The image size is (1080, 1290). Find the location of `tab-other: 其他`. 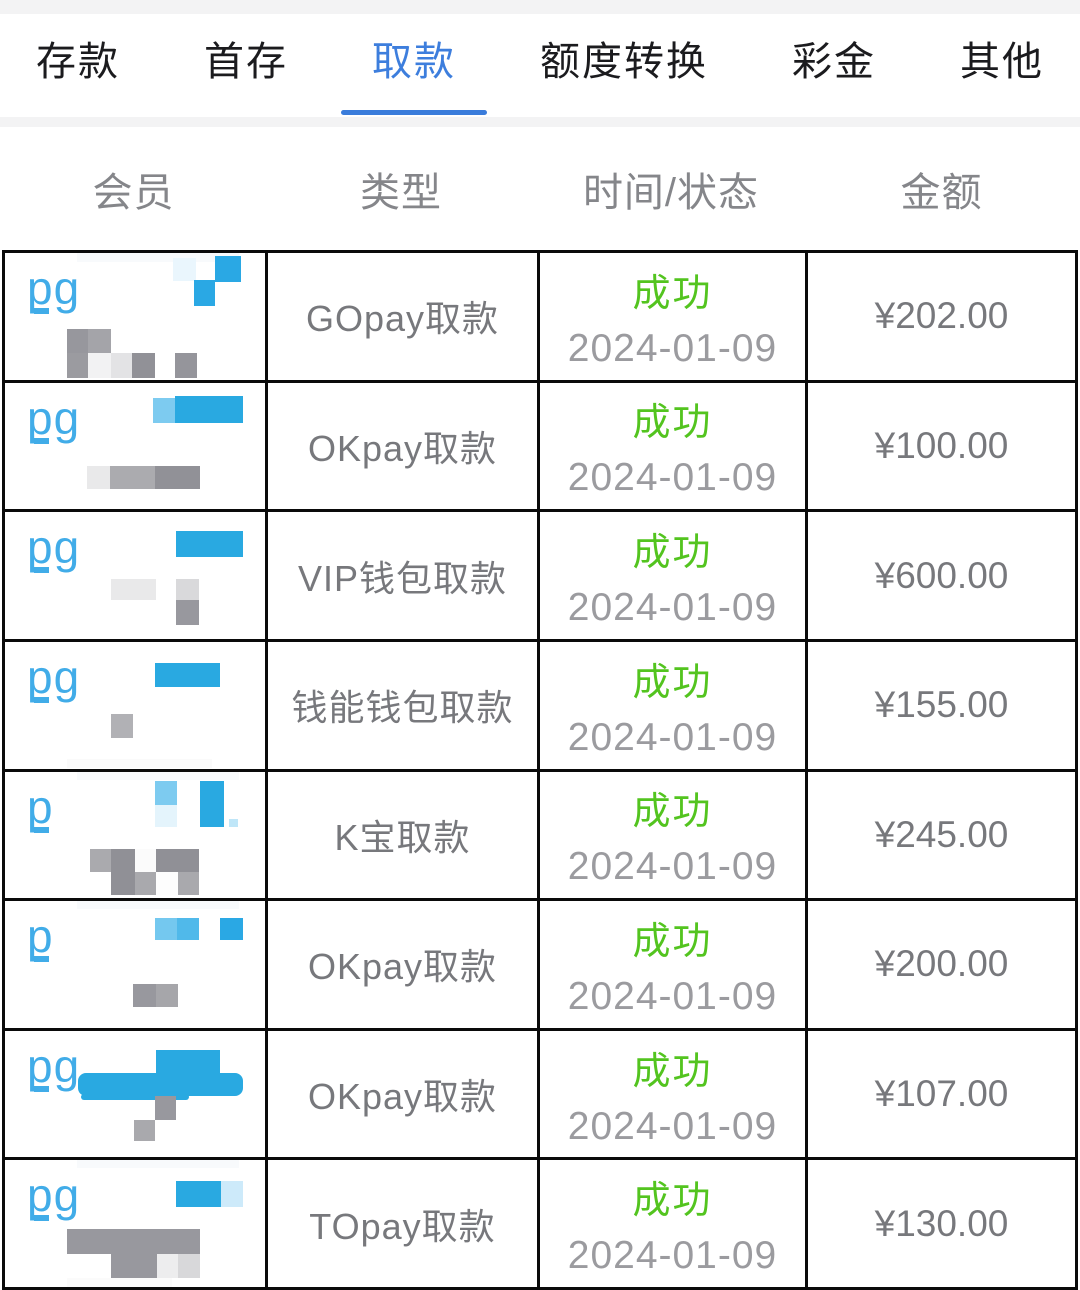

tab-other: 其他 is located at coordinates (1002, 62).